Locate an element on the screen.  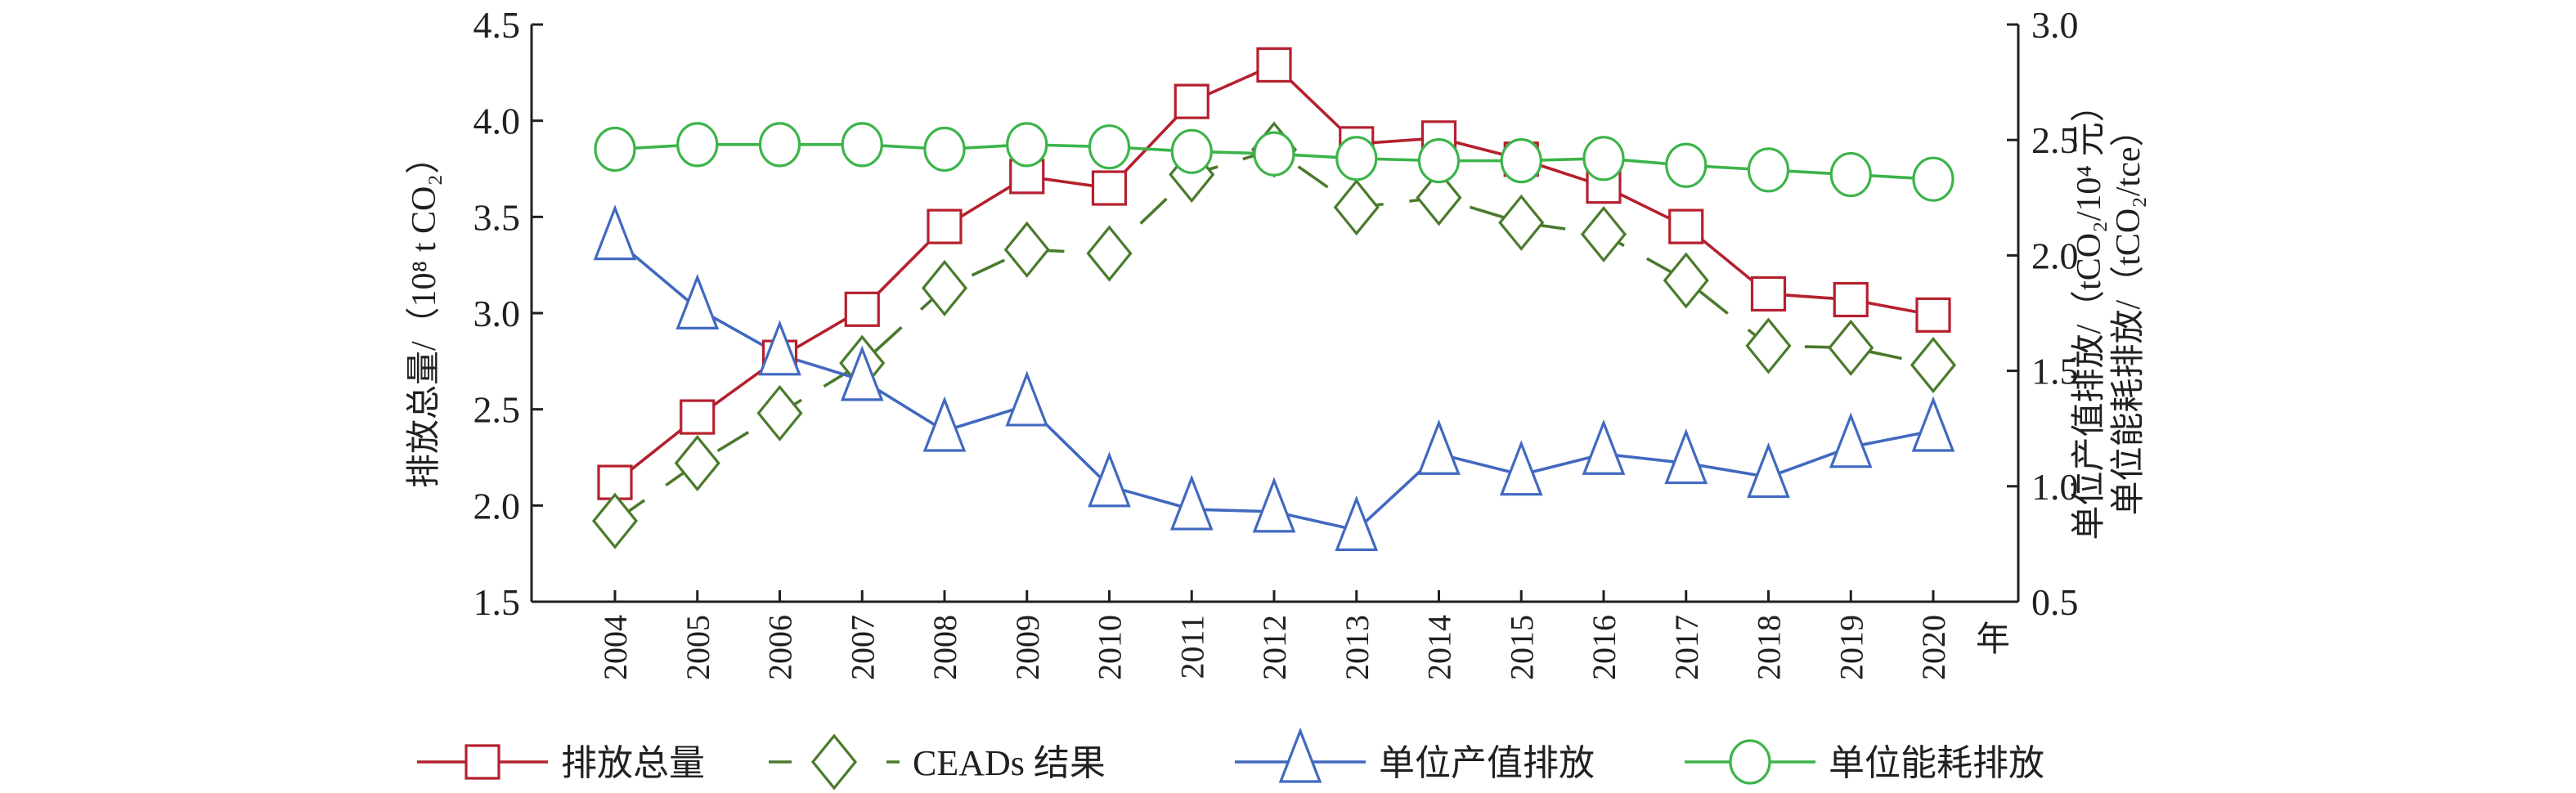
left-tick-label: 2.0 is located at coordinates (497, 505).